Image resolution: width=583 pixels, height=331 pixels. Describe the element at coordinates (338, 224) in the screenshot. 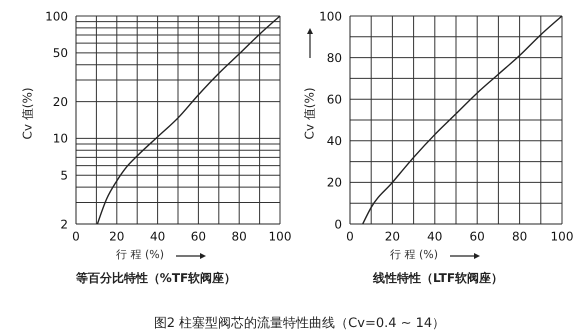

I see `y-tick-label: 0` at that location.